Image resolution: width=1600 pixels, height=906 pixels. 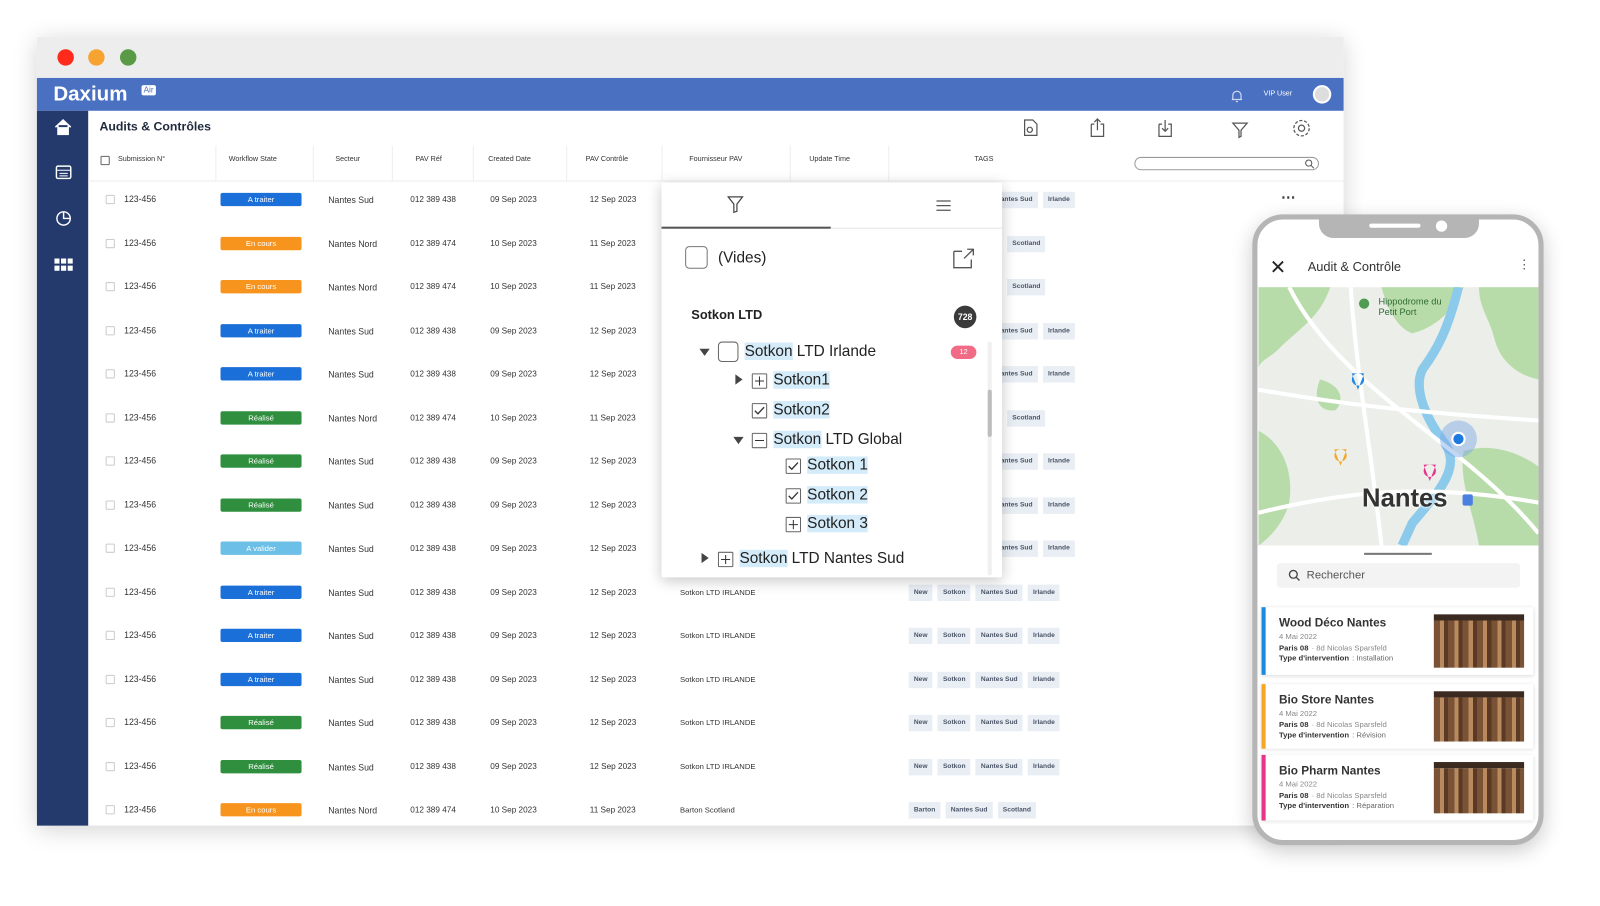 I want to click on phone-menu: ⋮, so click(x=1524, y=264).